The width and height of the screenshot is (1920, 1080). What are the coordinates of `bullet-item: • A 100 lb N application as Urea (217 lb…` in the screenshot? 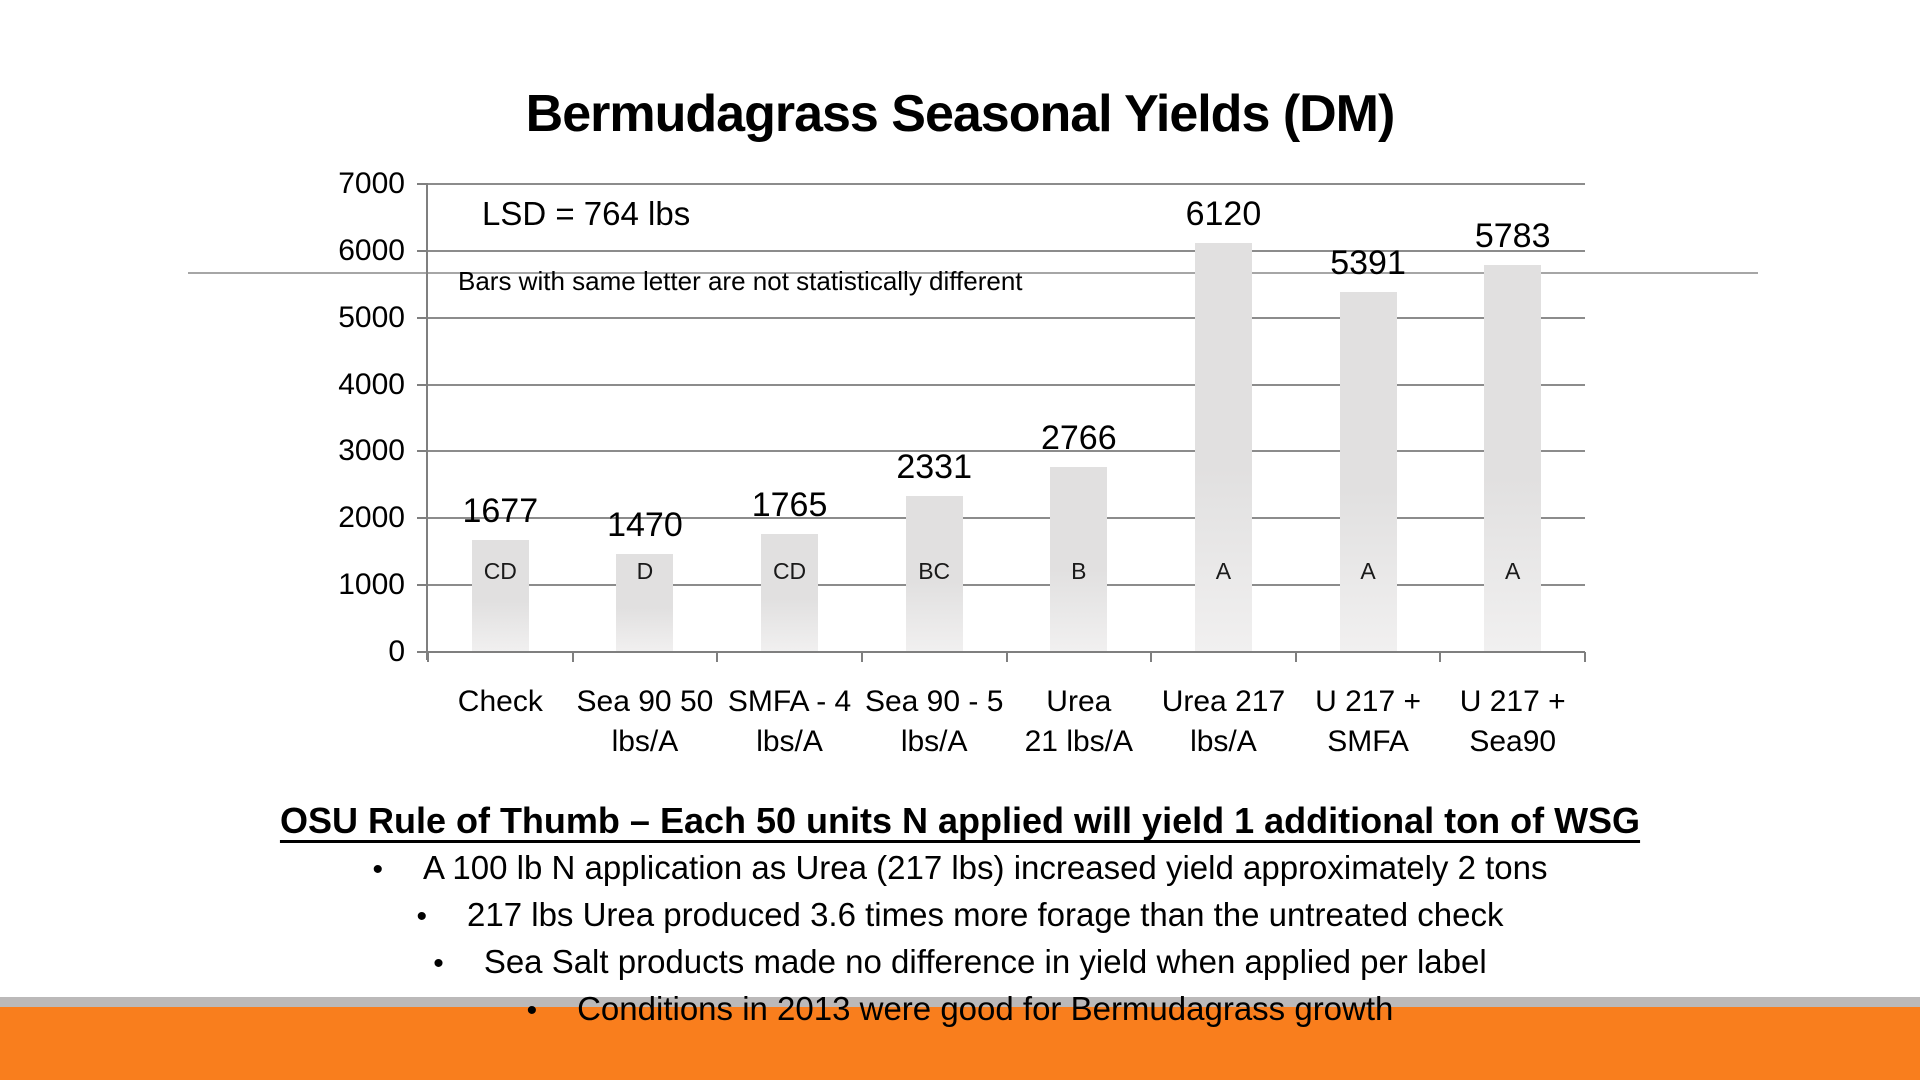 It's located at (960, 867).